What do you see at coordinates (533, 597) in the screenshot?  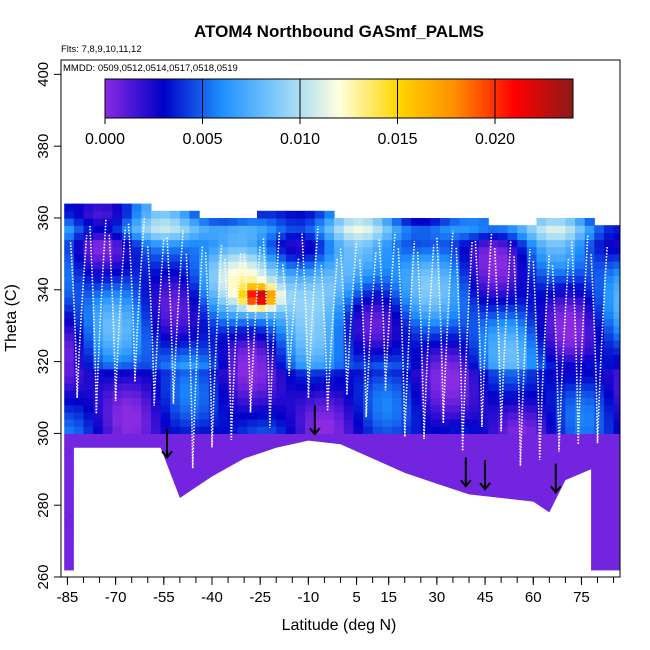 I see `x-tick-label: 60` at bounding box center [533, 597].